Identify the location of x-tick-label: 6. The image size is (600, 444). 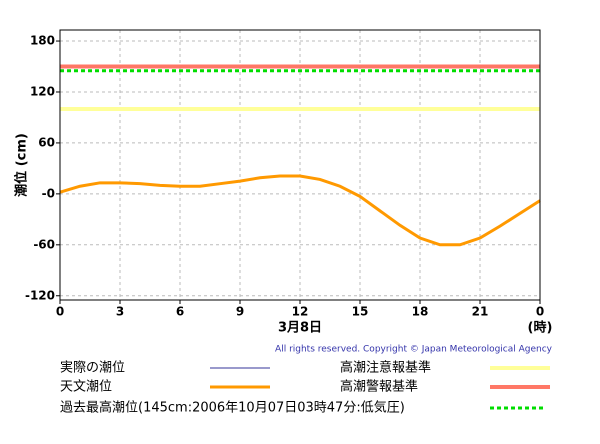
(180, 312).